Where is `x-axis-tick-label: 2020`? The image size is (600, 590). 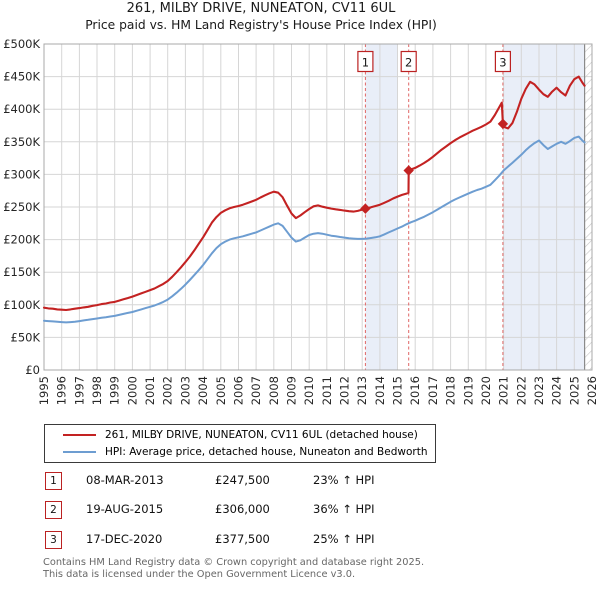 x-axis-tick-label: 2020 is located at coordinates (486, 390).